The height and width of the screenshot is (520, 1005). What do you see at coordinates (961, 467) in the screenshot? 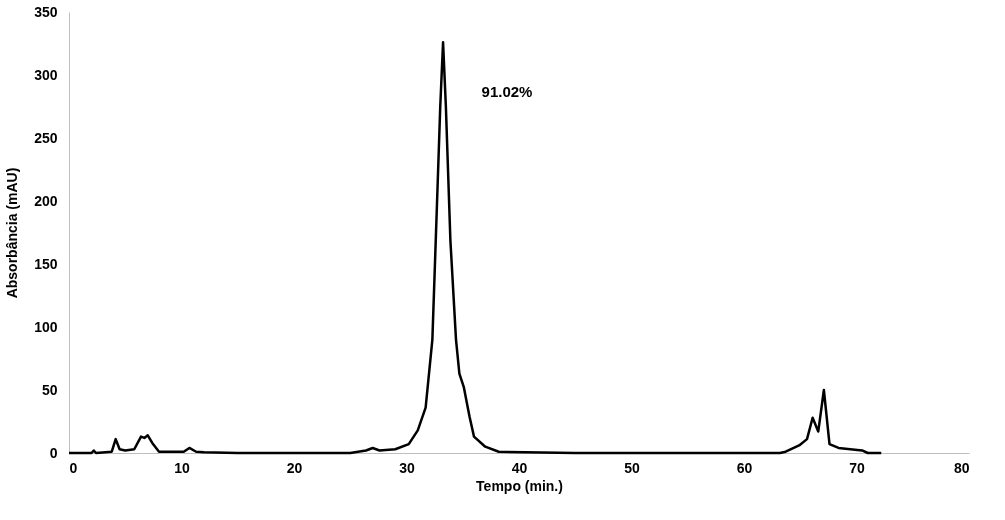
I see `x-tick-label: 80` at bounding box center [961, 467].